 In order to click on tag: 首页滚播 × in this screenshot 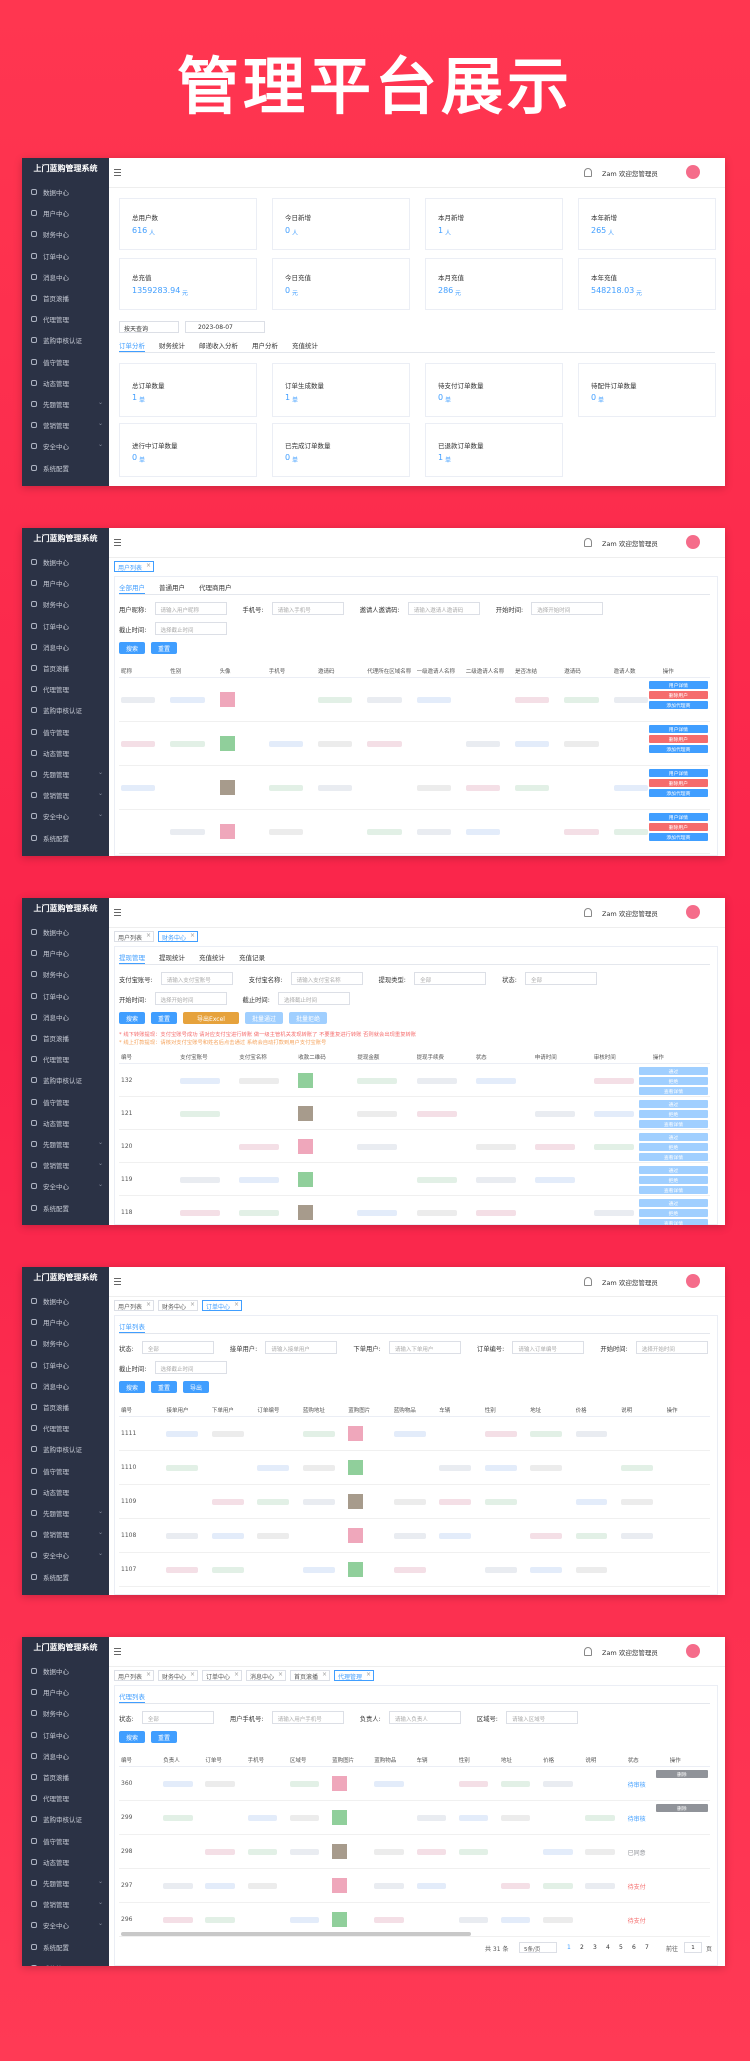, I will do `click(310, 1675)`.